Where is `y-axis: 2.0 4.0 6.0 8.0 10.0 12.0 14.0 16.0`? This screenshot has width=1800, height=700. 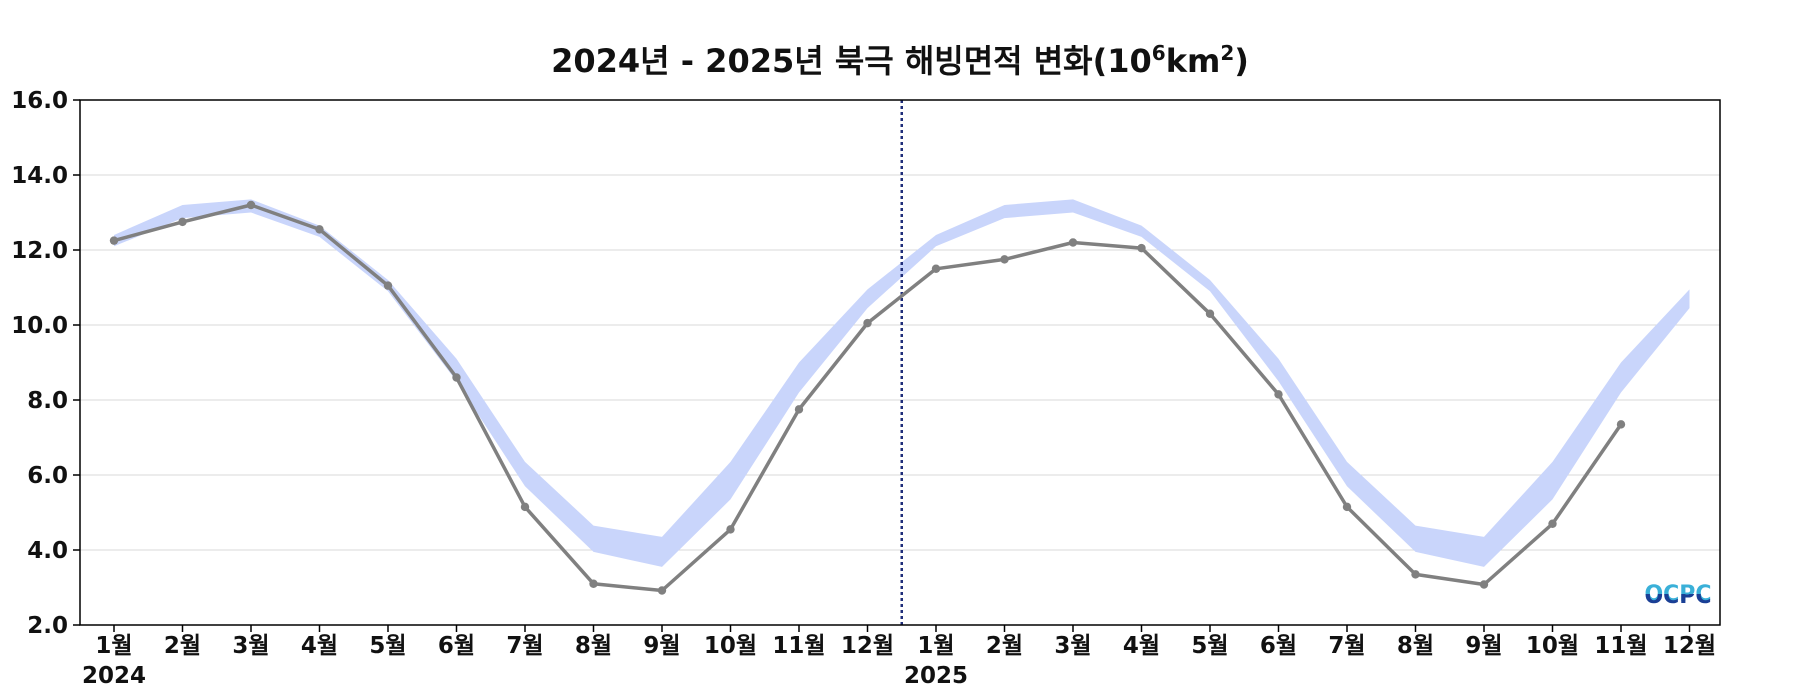 y-axis: 2.0 4.0 6.0 8.0 10.0 12.0 14.0 16.0 is located at coordinates (45, 363).